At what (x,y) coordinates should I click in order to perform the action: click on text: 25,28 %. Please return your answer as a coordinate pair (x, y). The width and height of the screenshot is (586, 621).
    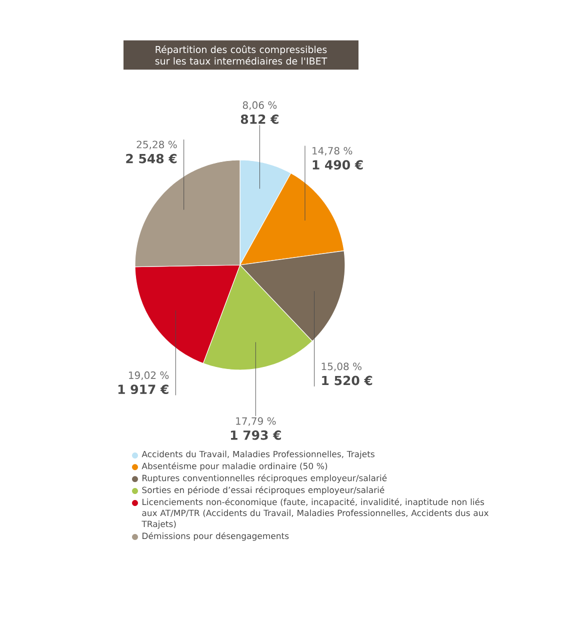
    Looking at the image, I should click on (156, 145).